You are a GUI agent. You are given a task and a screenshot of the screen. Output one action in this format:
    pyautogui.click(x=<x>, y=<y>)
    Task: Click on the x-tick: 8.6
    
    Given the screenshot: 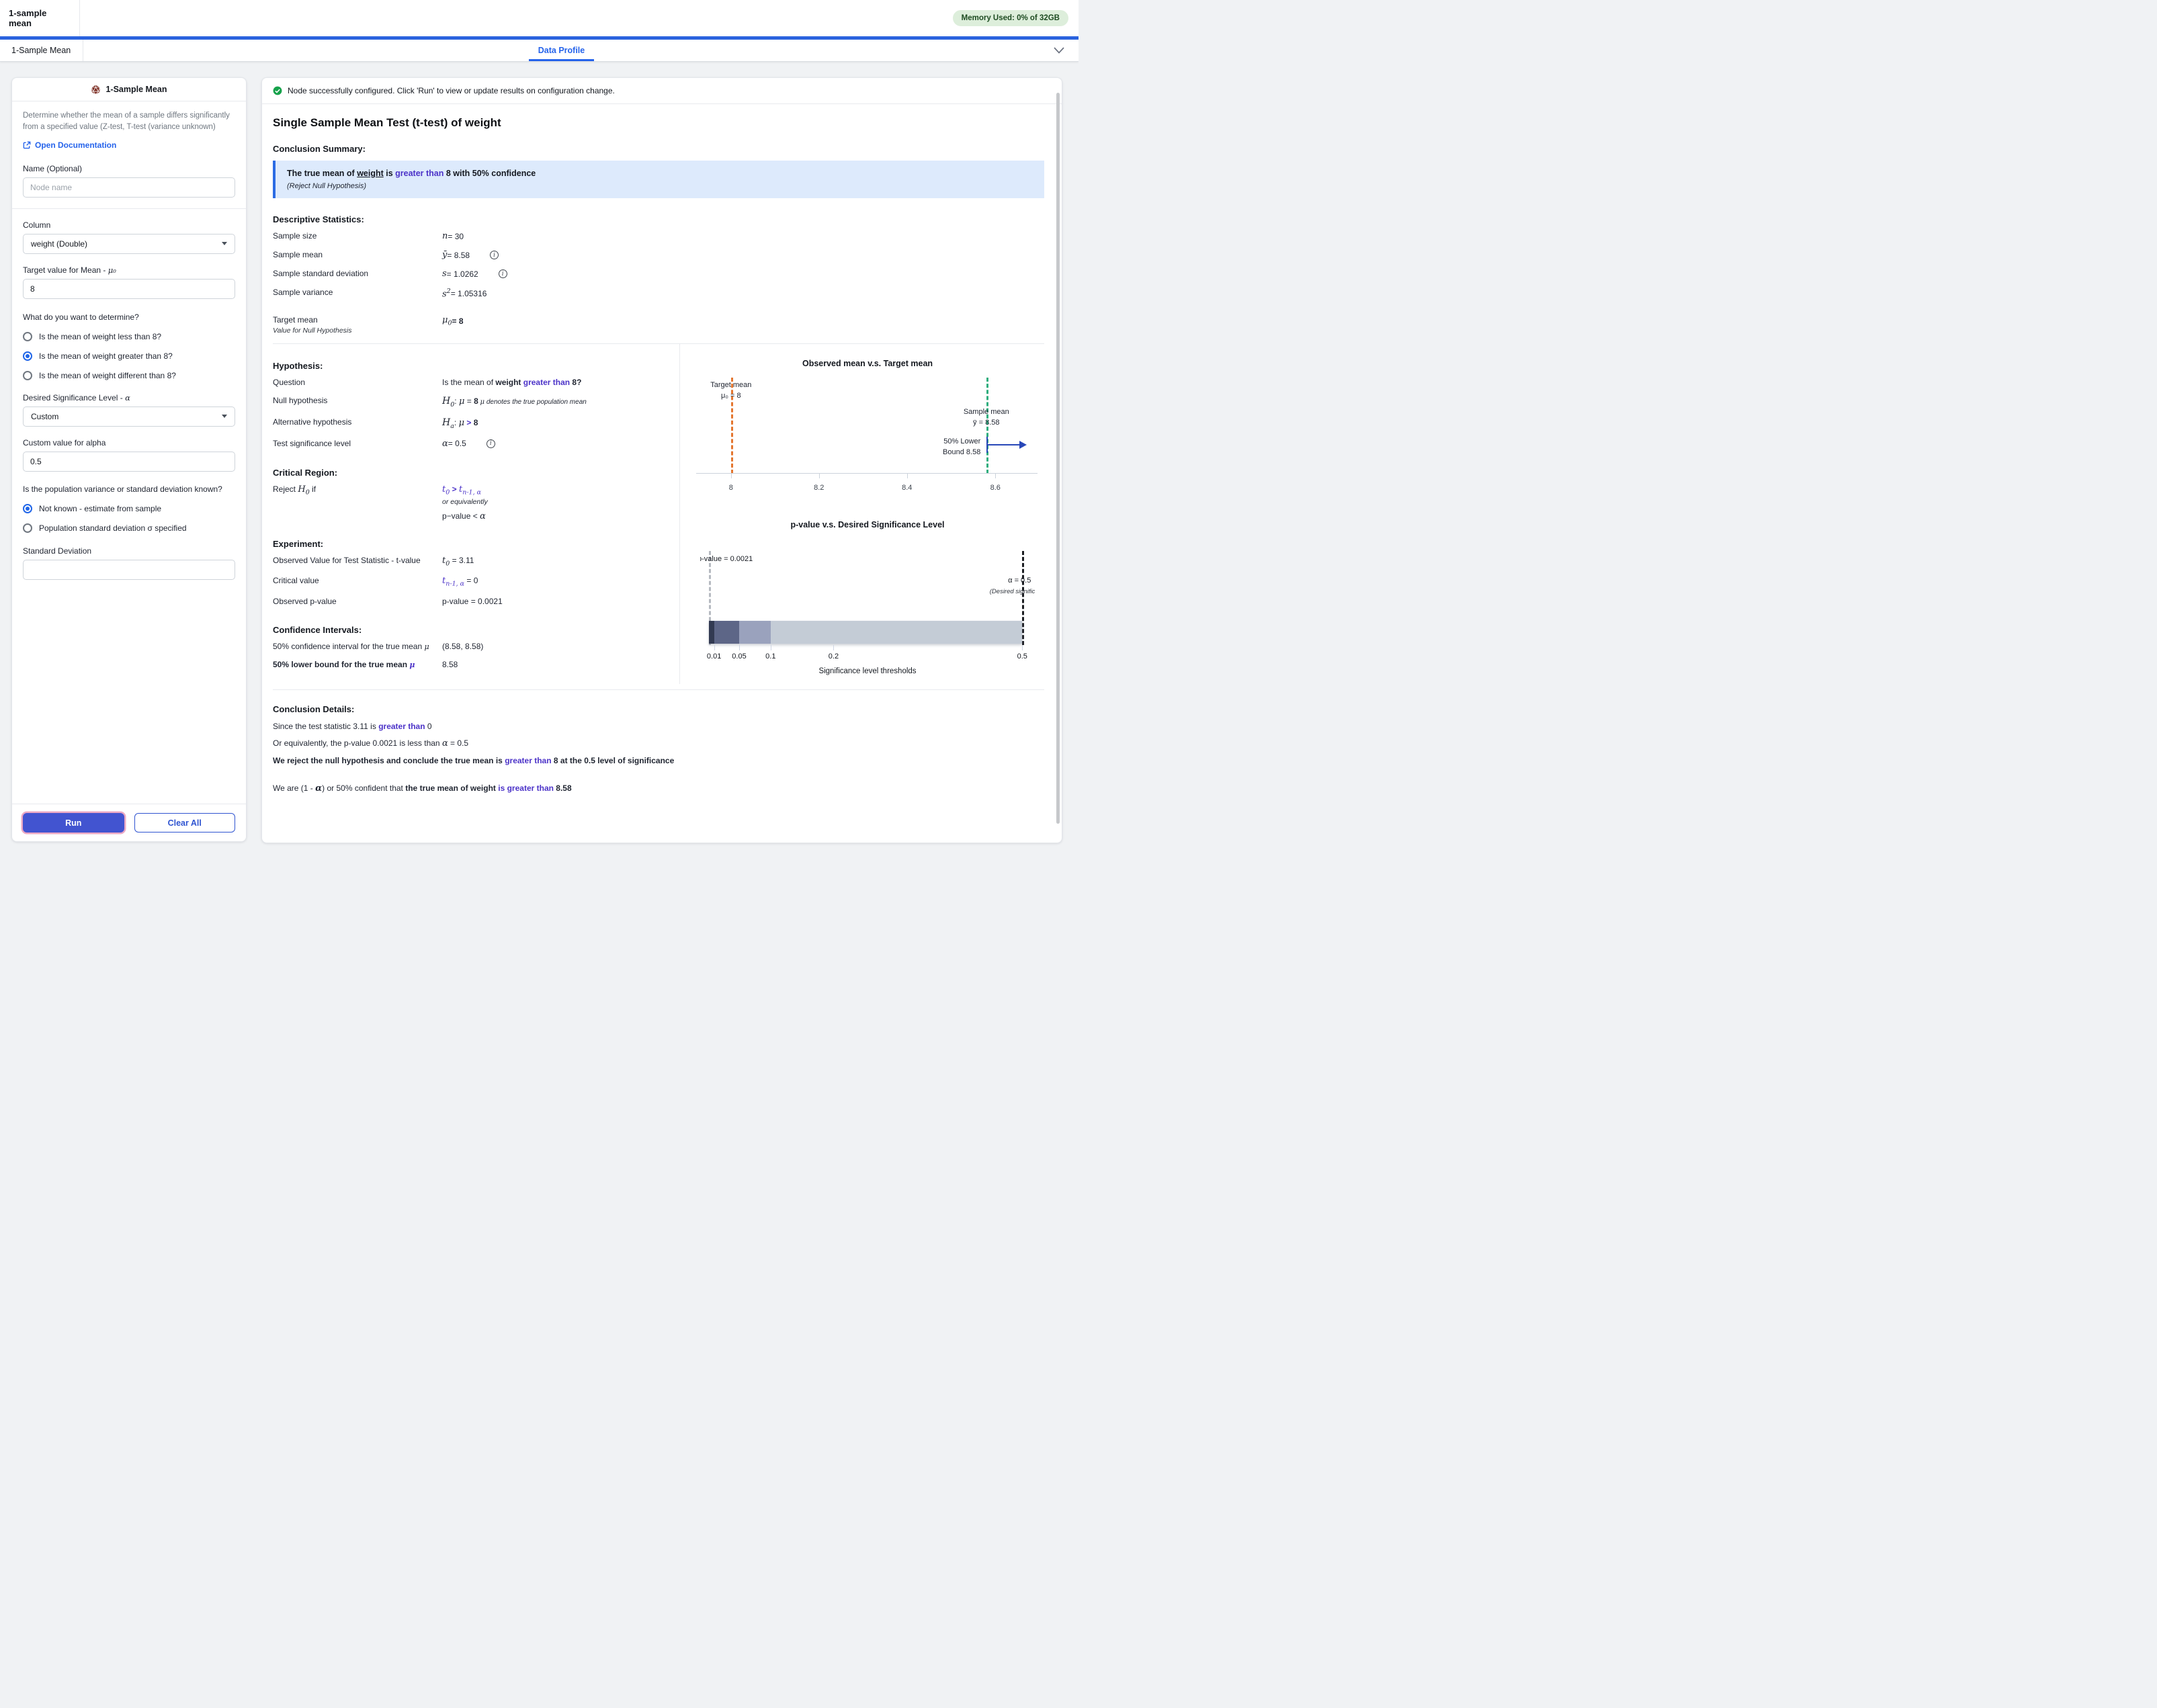 What is the action you would take?
    pyautogui.click(x=995, y=488)
    